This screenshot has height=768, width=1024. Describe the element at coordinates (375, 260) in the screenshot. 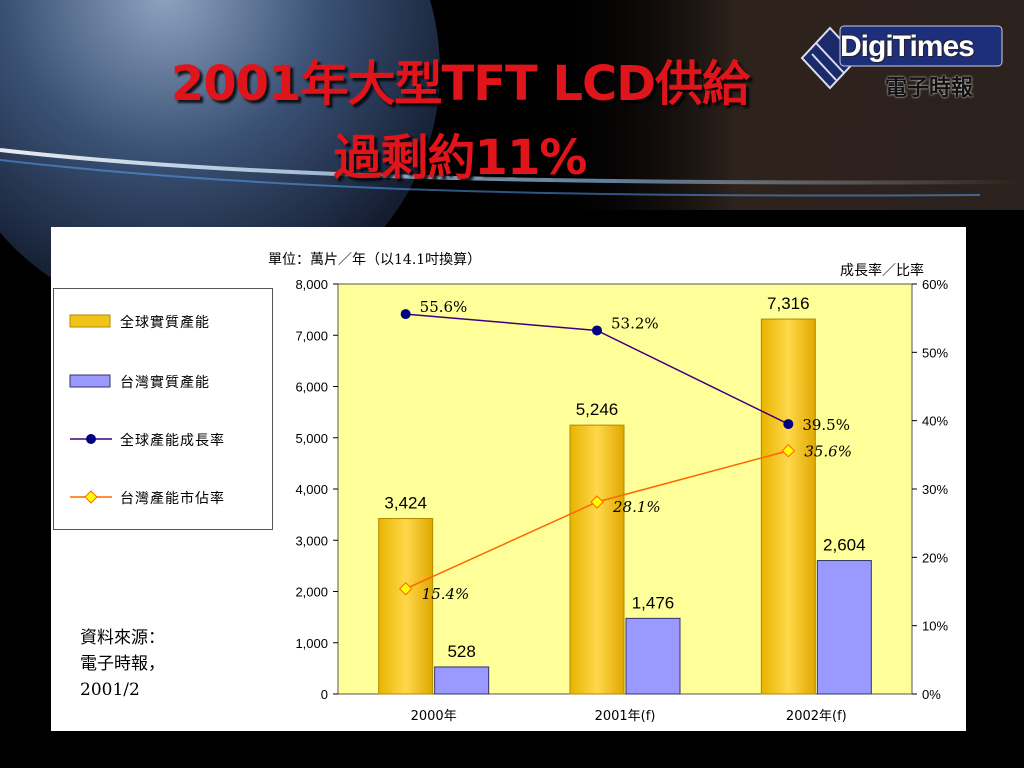

I see `unit-label: 單位：萬片／年（以14.1吋換算）` at that location.